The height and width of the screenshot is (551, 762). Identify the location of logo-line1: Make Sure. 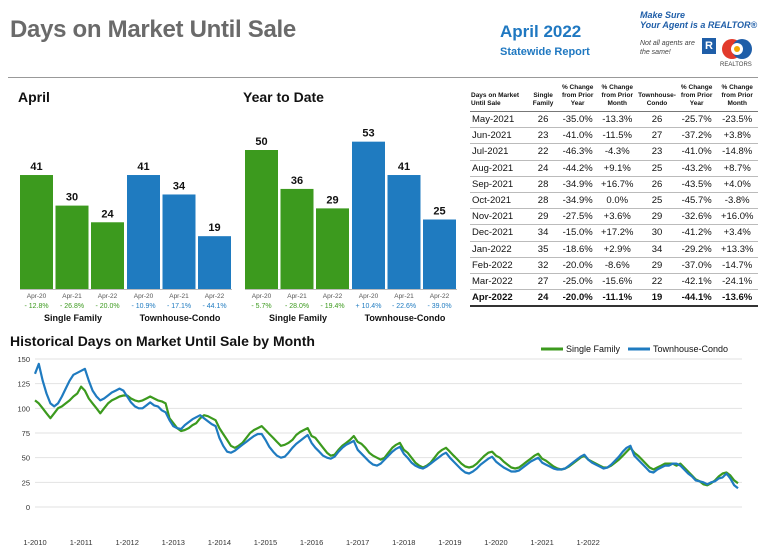
(663, 15).